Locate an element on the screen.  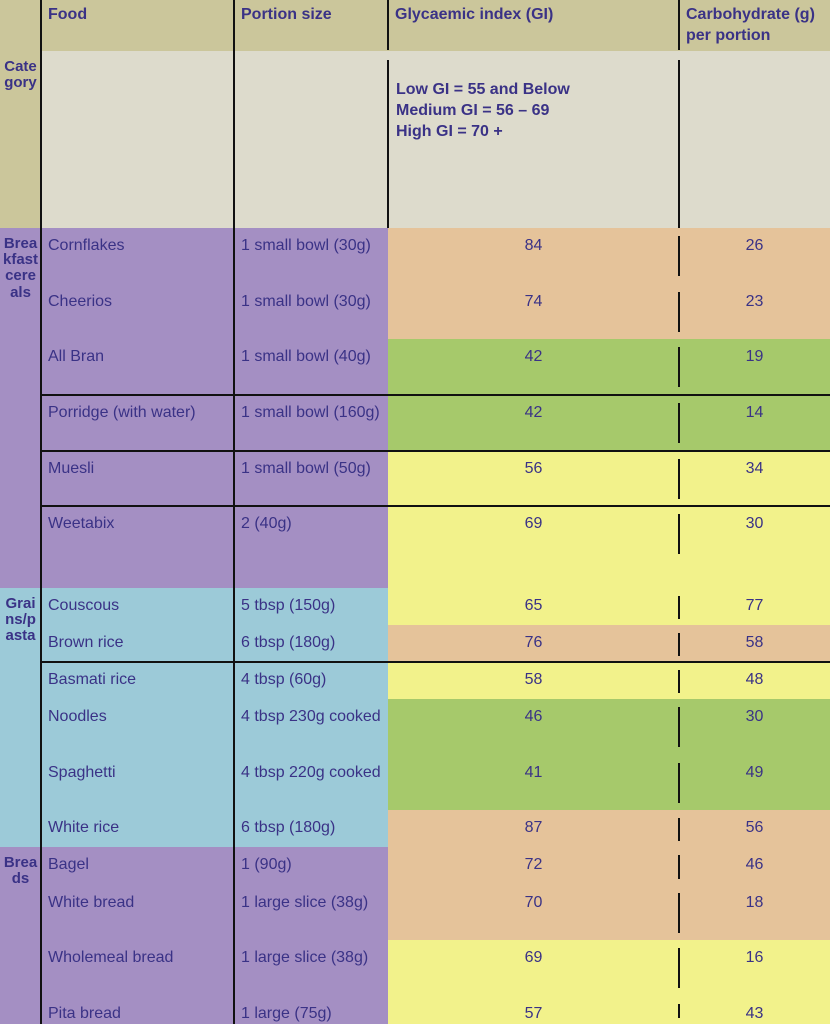
food-name: Porridge (with water) is located at coordinates (137, 423).